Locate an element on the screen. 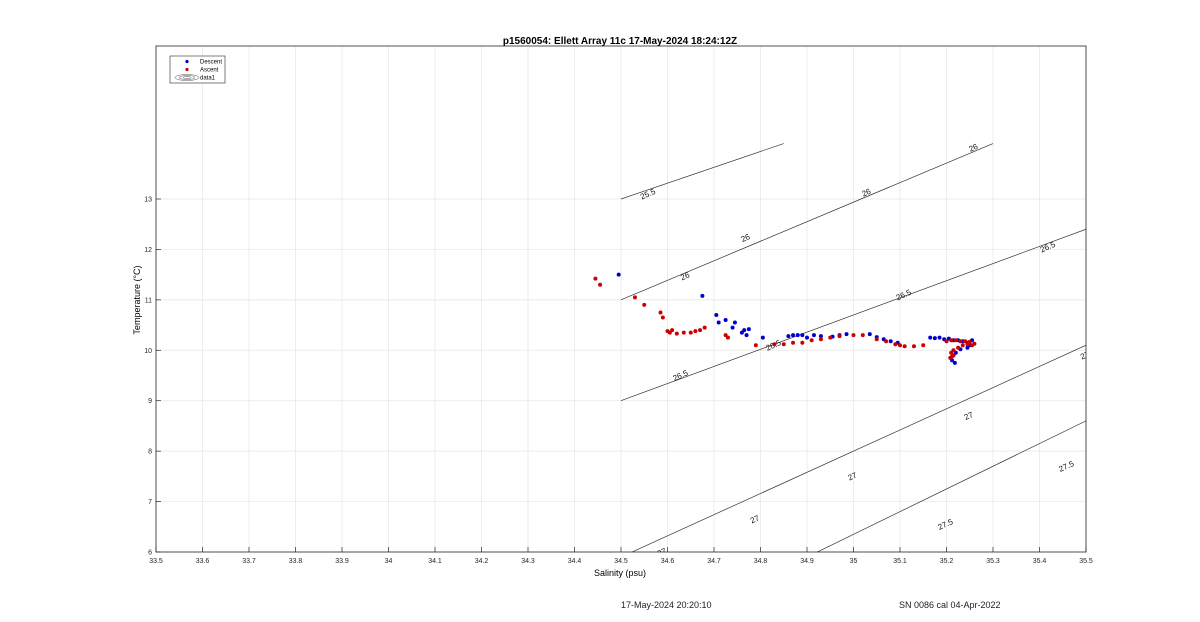  x-tick-label: 35 is located at coordinates (854, 561).